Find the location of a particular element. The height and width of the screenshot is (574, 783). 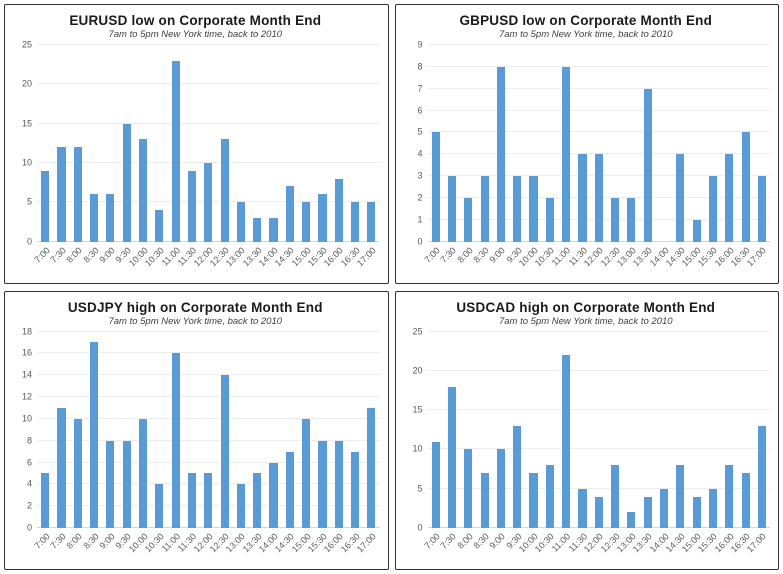

axis-corner is located at coordinates (24, 546).